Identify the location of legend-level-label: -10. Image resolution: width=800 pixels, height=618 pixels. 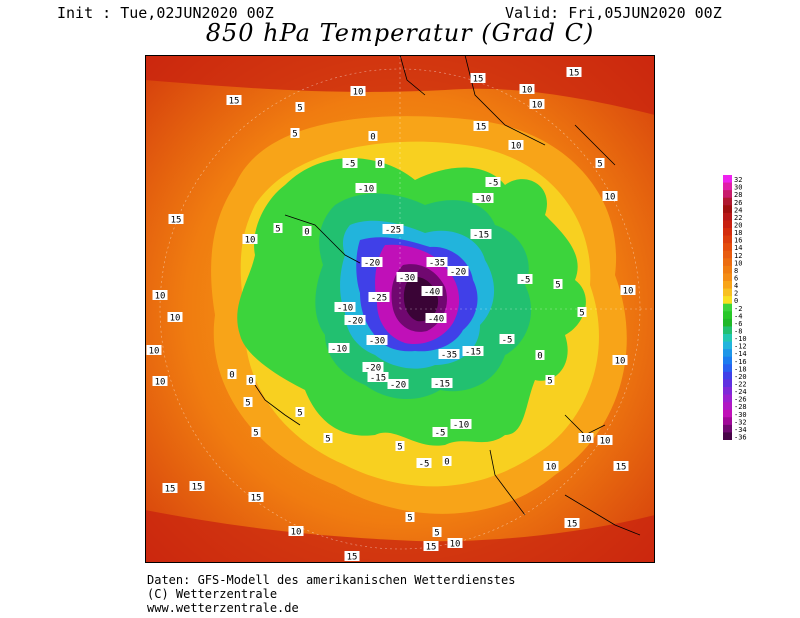
(740, 339).